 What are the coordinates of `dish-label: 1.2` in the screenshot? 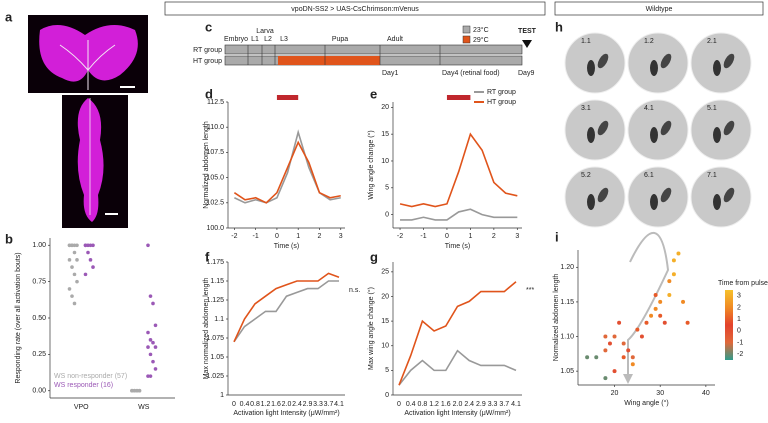 It's located at (649, 41).